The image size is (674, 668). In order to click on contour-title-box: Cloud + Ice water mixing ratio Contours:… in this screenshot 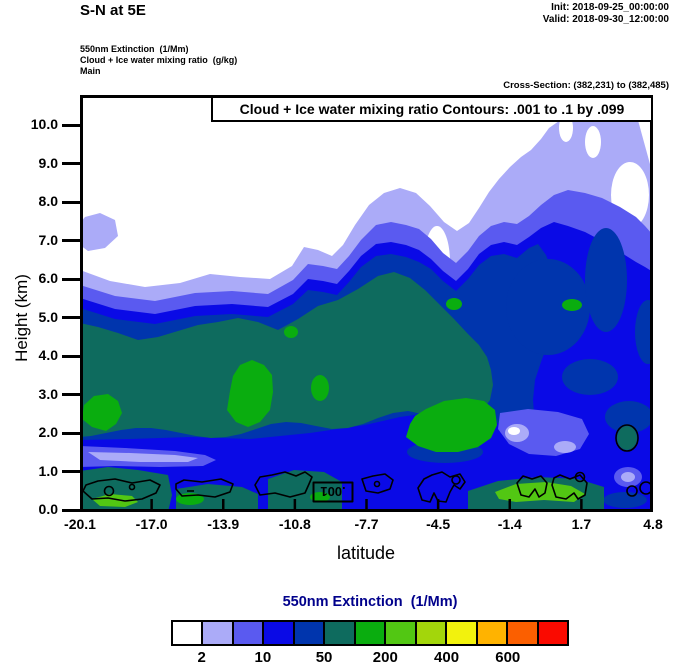, I will do `click(432, 109)`.